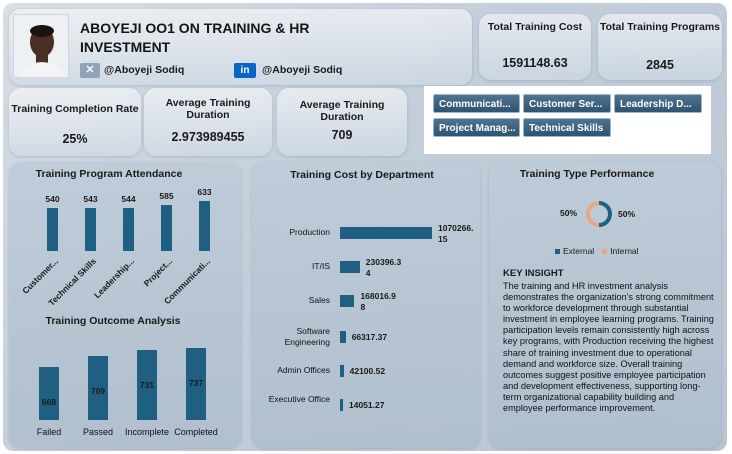  Describe the element at coordinates (367, 371) in the screenshot. I see `cost-data-label: 42100.52` at that location.